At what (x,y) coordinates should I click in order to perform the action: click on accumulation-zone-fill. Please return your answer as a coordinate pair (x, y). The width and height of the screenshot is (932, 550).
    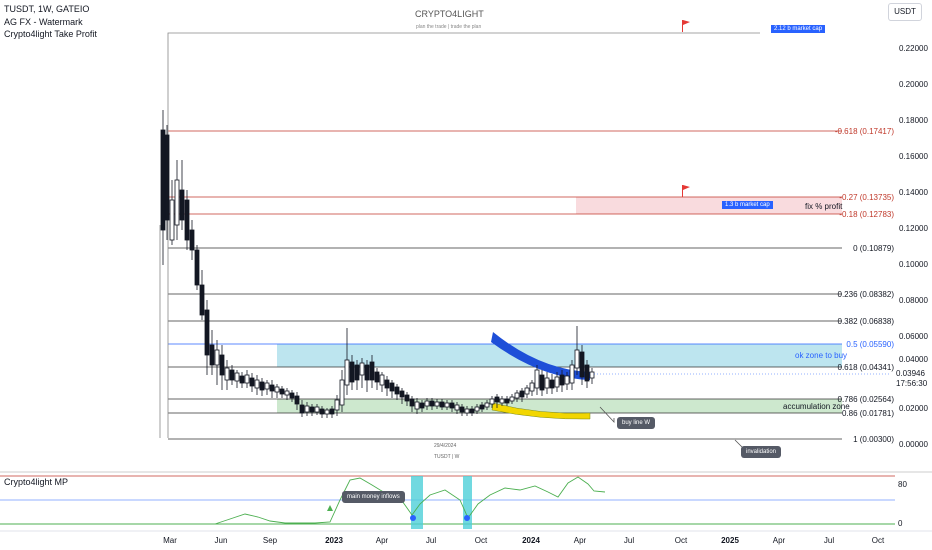
    Looking at the image, I should click on (559, 406).